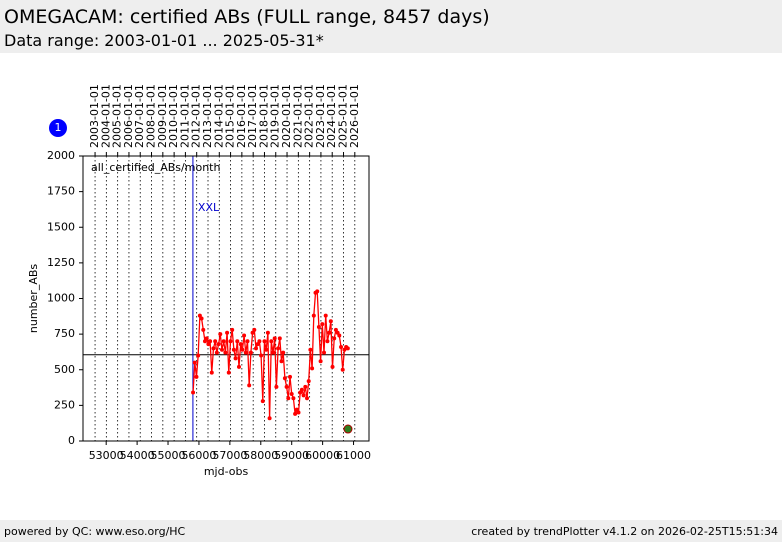 The width and height of the screenshot is (782, 542). I want to click on date-tick-label: 2007-01-01, so click(139, 116).